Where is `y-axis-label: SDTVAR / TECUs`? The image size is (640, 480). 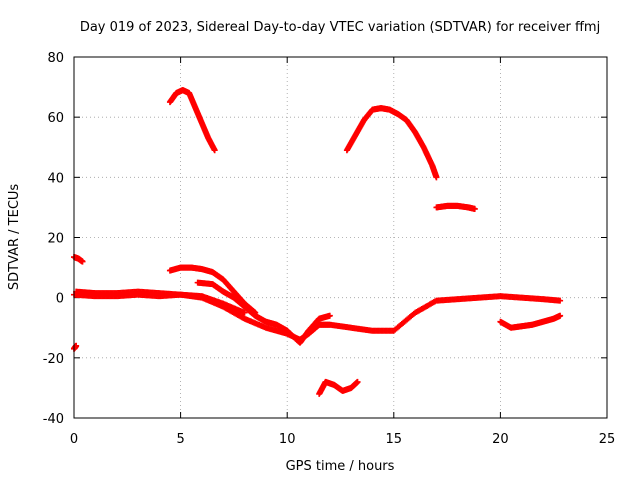 y-axis-label: SDTVAR / TECUs is located at coordinates (14, 237).